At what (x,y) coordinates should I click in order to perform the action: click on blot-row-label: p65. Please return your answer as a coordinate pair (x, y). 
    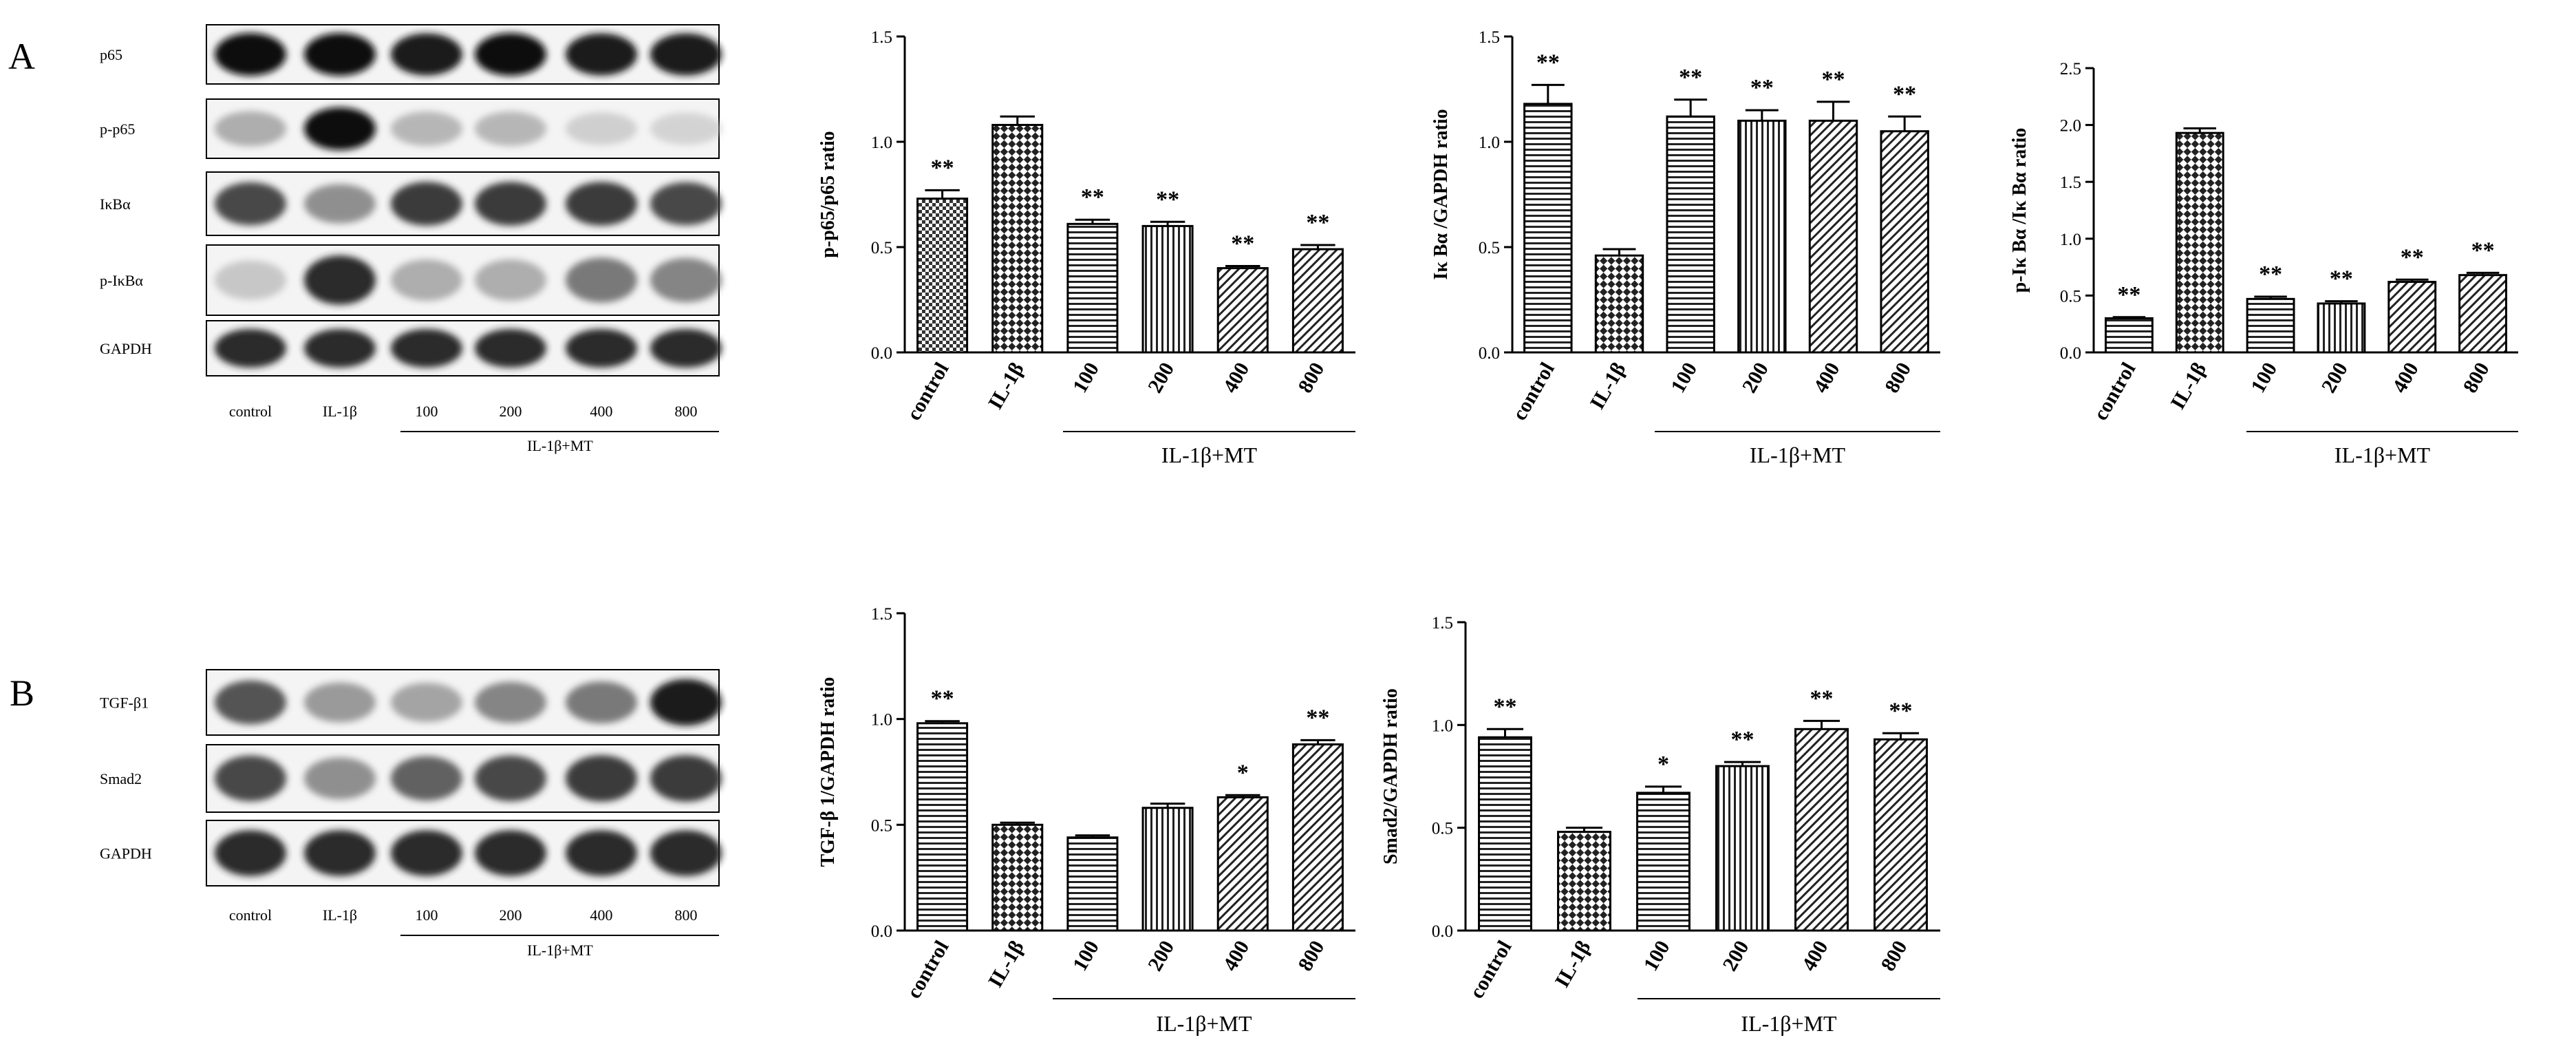
    Looking at the image, I should click on (111, 54).